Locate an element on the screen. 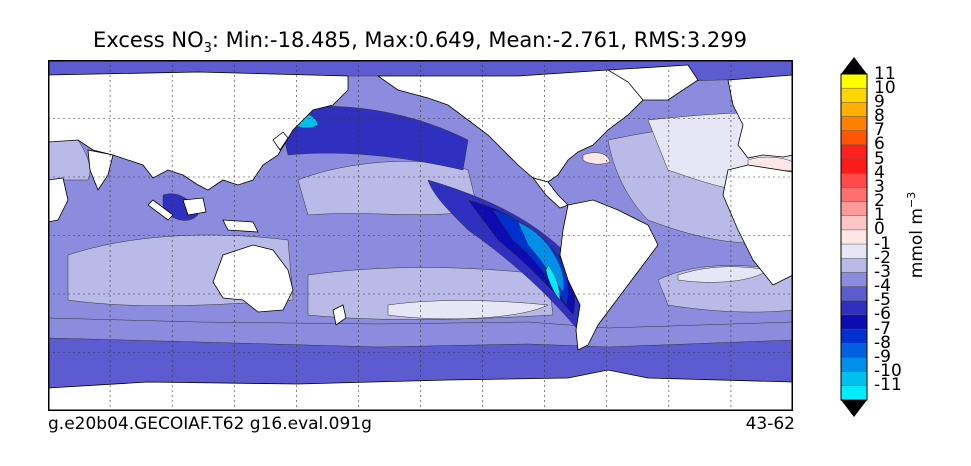 Image resolution: width=971 pixels, height=466 pixels. colorbar-tick-label: -8 is located at coordinates (882, 342).